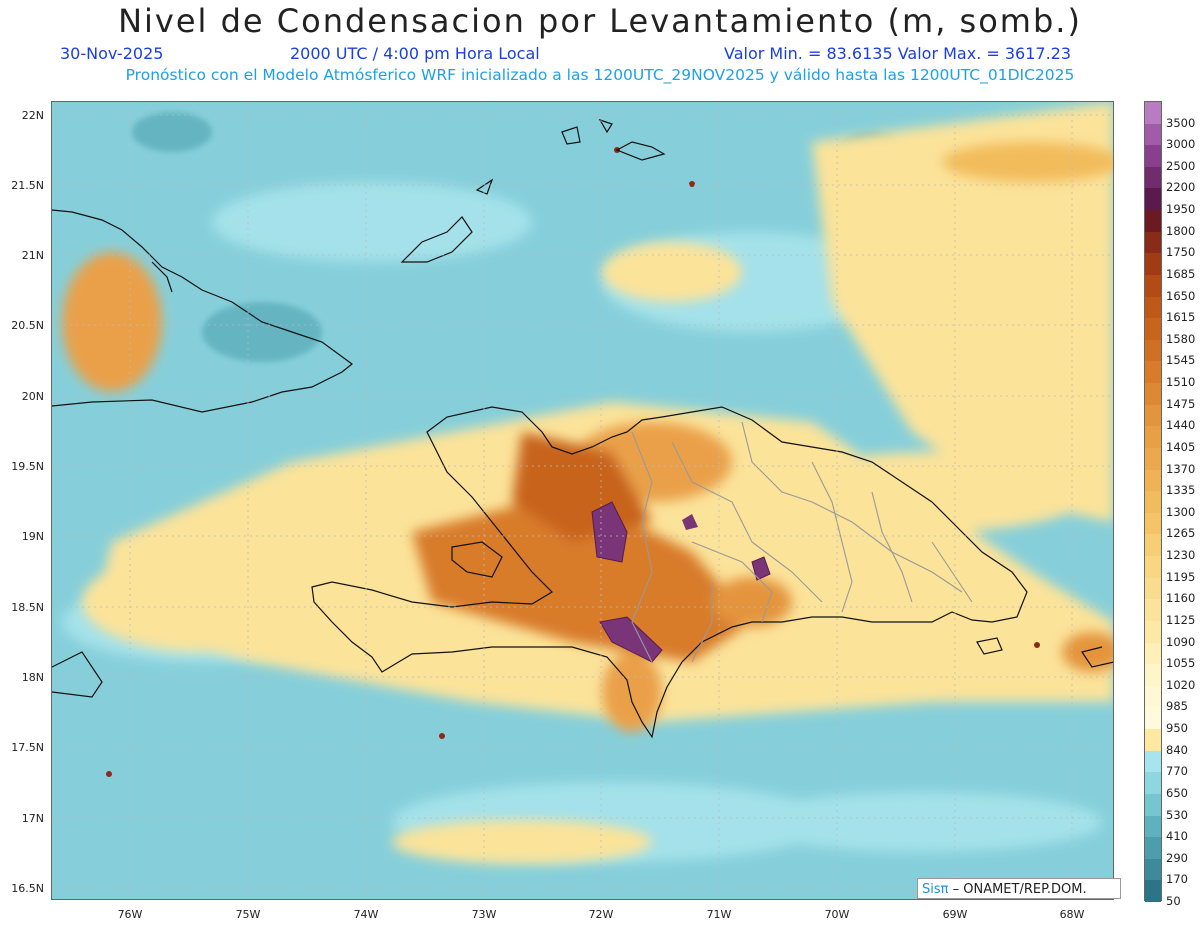  I want to click on colorbar-label: 770, so click(1177, 771).